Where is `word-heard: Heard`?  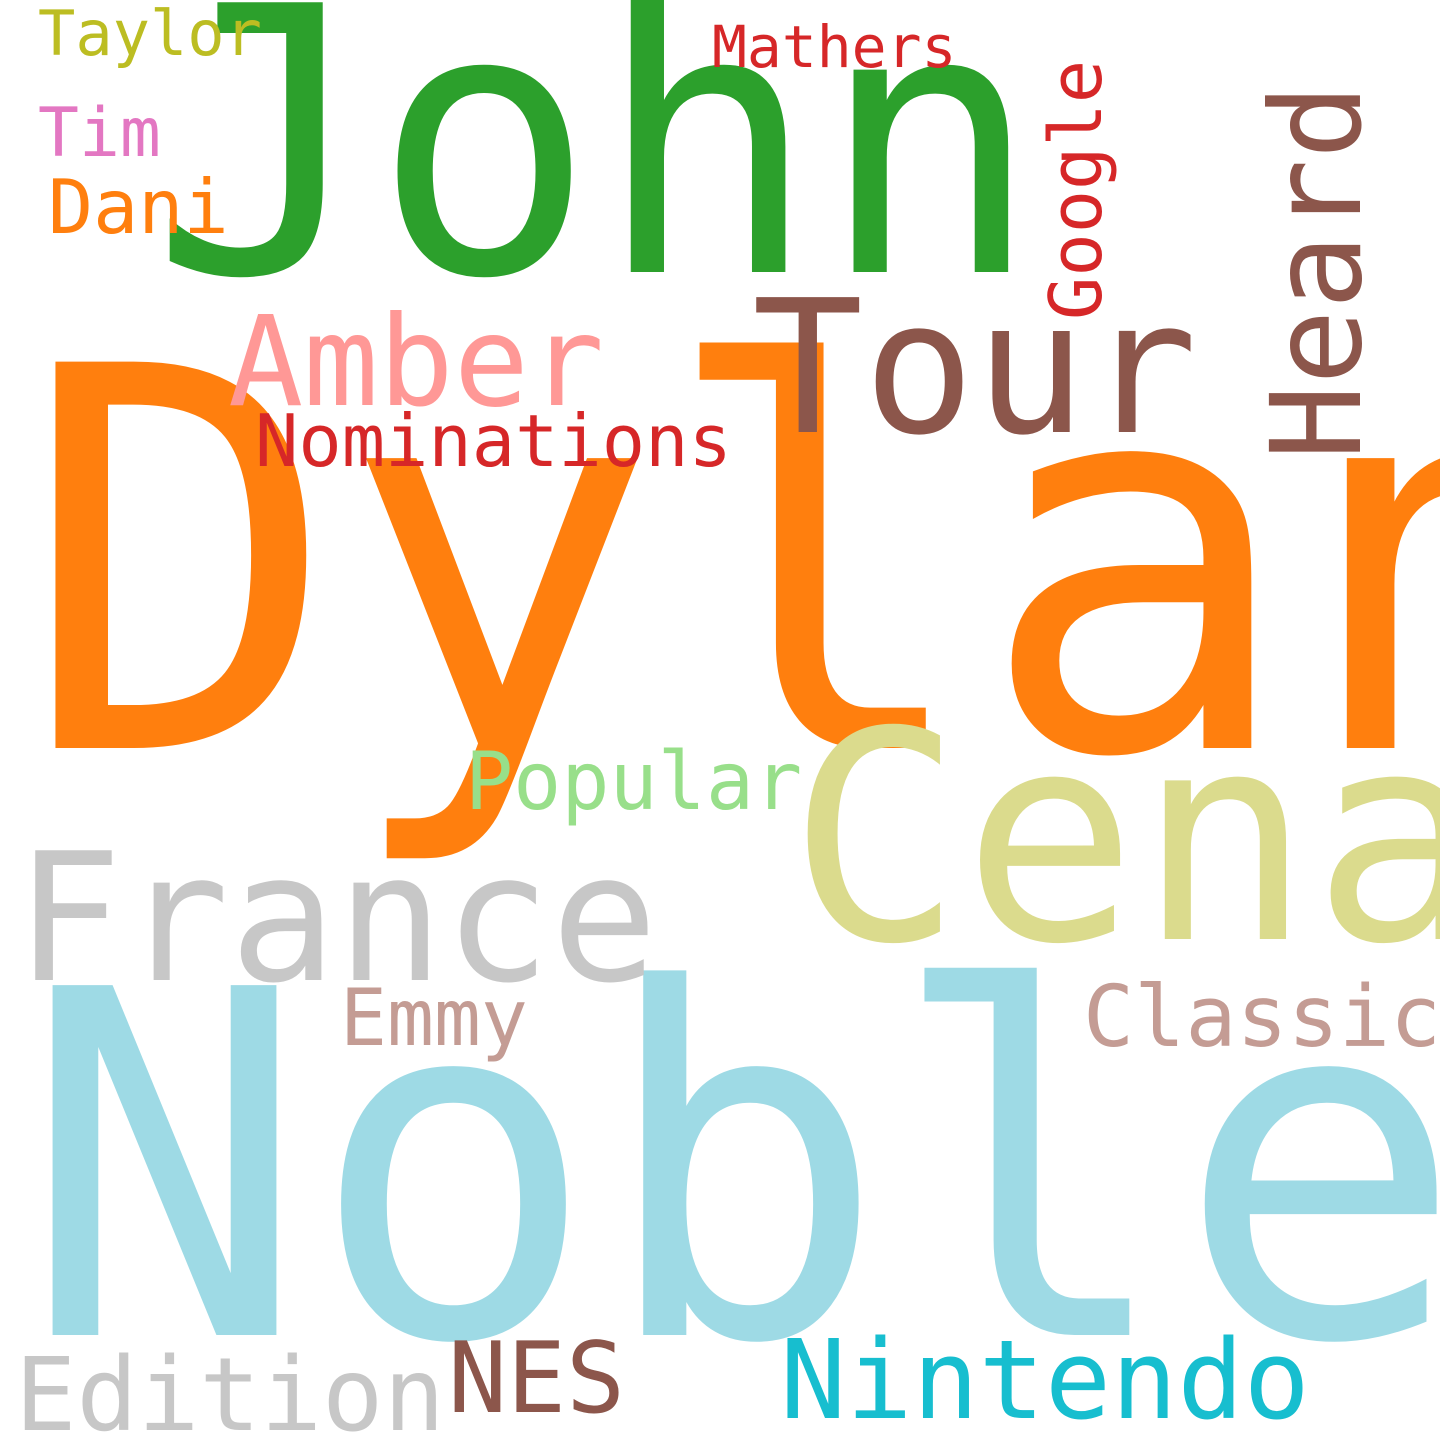
word-heard: Heard is located at coordinates (1317, 271).